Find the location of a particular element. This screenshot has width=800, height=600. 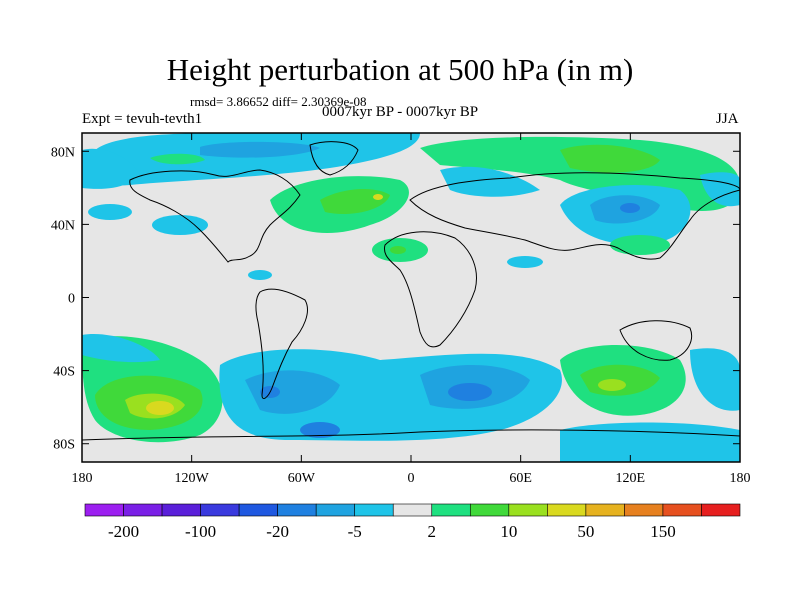

y-tick-label: 80S is located at coordinates (64, 445).